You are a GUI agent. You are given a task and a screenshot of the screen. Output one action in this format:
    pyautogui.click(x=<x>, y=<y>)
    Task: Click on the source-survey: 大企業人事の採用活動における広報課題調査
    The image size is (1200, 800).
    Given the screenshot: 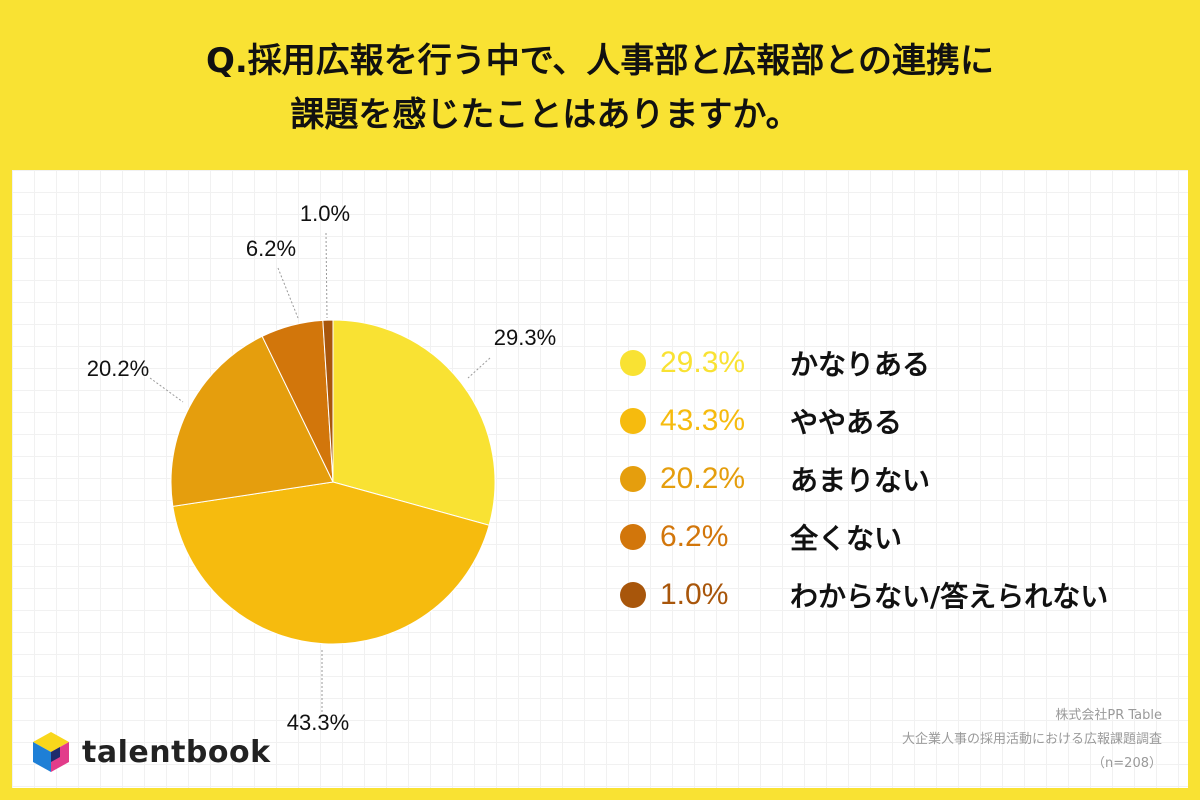 What is the action you would take?
    pyautogui.click(x=1031, y=739)
    